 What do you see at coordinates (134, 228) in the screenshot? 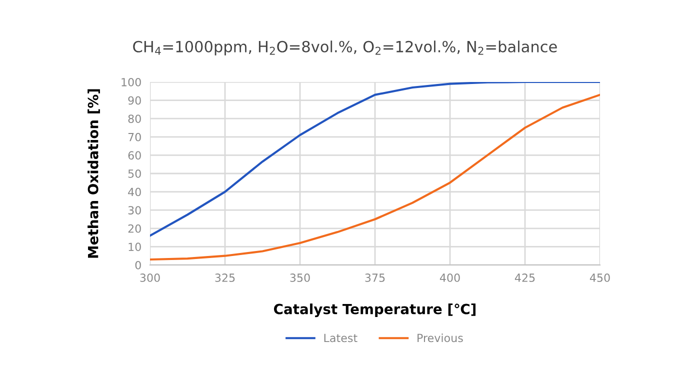
I see `y-tick-label: 20` at bounding box center [134, 228].